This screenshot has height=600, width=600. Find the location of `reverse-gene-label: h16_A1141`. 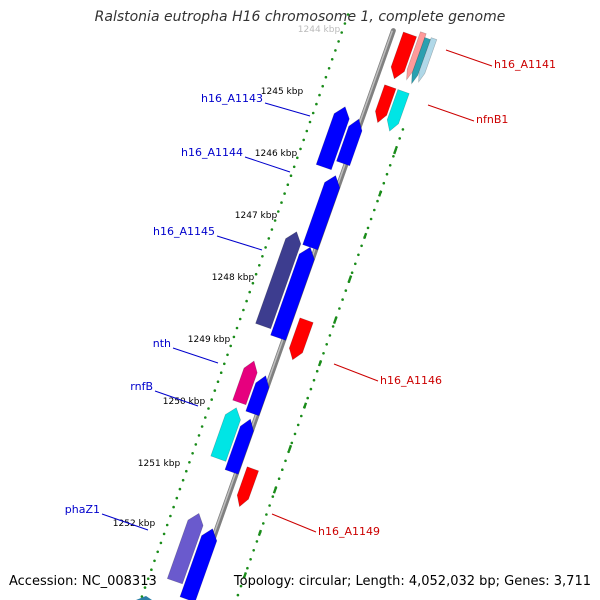

reverse-gene-label: h16_A1141 is located at coordinates (525, 64).